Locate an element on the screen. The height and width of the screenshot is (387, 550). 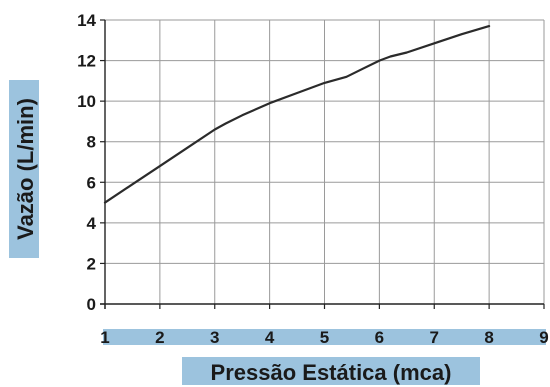
y-tick-label: 4 is located at coordinates (92, 223).